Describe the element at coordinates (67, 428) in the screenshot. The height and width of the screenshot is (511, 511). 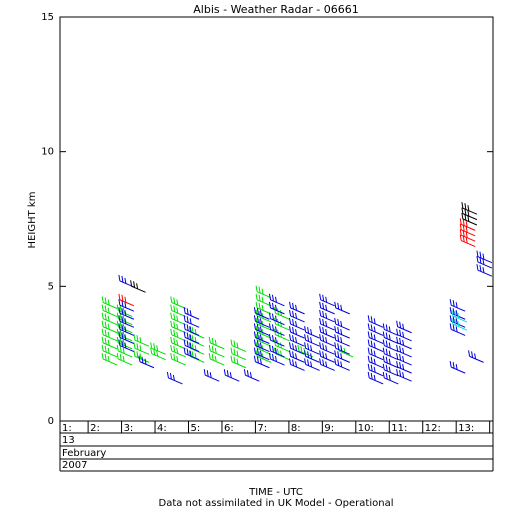
I see `x-tick-label: 1:` at that location.